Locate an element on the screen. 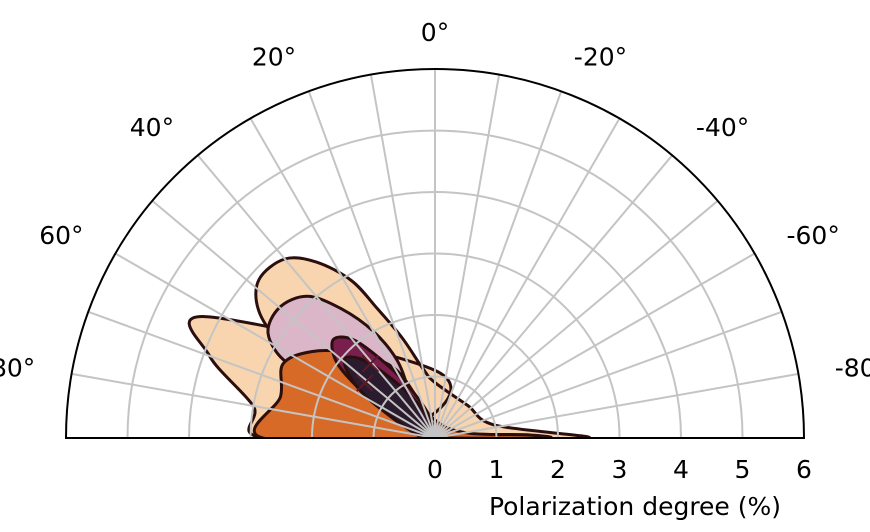  radial-tick-label: 1 is located at coordinates (497, 469).